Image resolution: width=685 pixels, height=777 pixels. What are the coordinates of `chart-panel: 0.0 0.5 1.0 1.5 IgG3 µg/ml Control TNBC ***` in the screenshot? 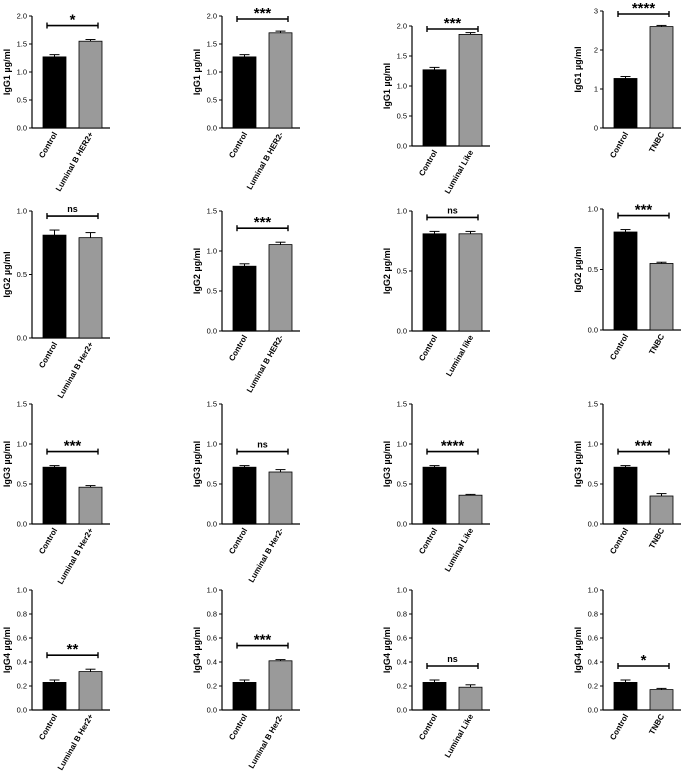 It's located at (627, 478).